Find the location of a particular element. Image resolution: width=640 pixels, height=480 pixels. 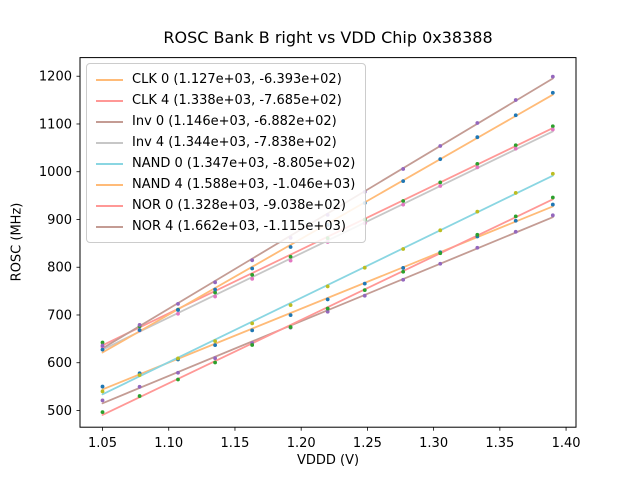

legend-entry-nor-0: NOR 0 (1.328e+03, -9.038e+02) is located at coordinates (225, 205).